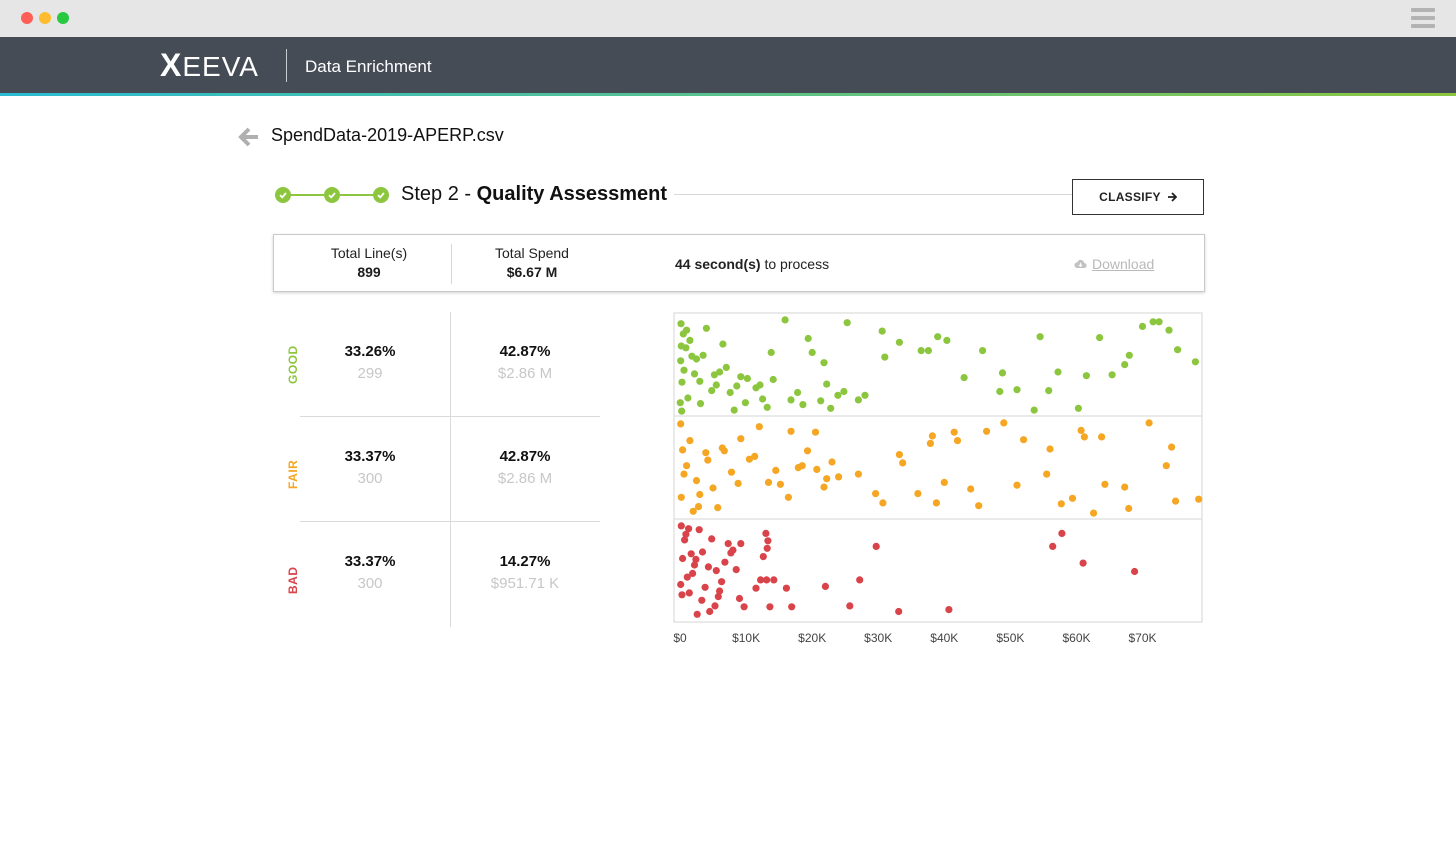  I want to click on window-titlebar, so click(728, 18).